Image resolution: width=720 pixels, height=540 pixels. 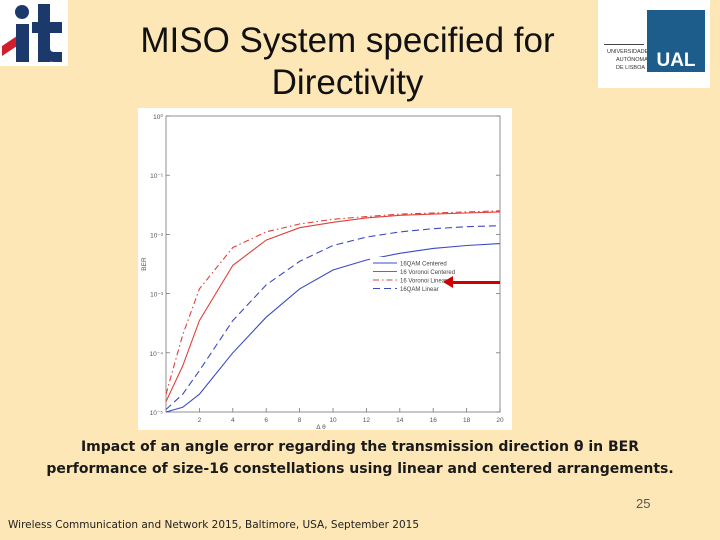 I want to click on y-tick-label: 10⁻², so click(x=157, y=235).